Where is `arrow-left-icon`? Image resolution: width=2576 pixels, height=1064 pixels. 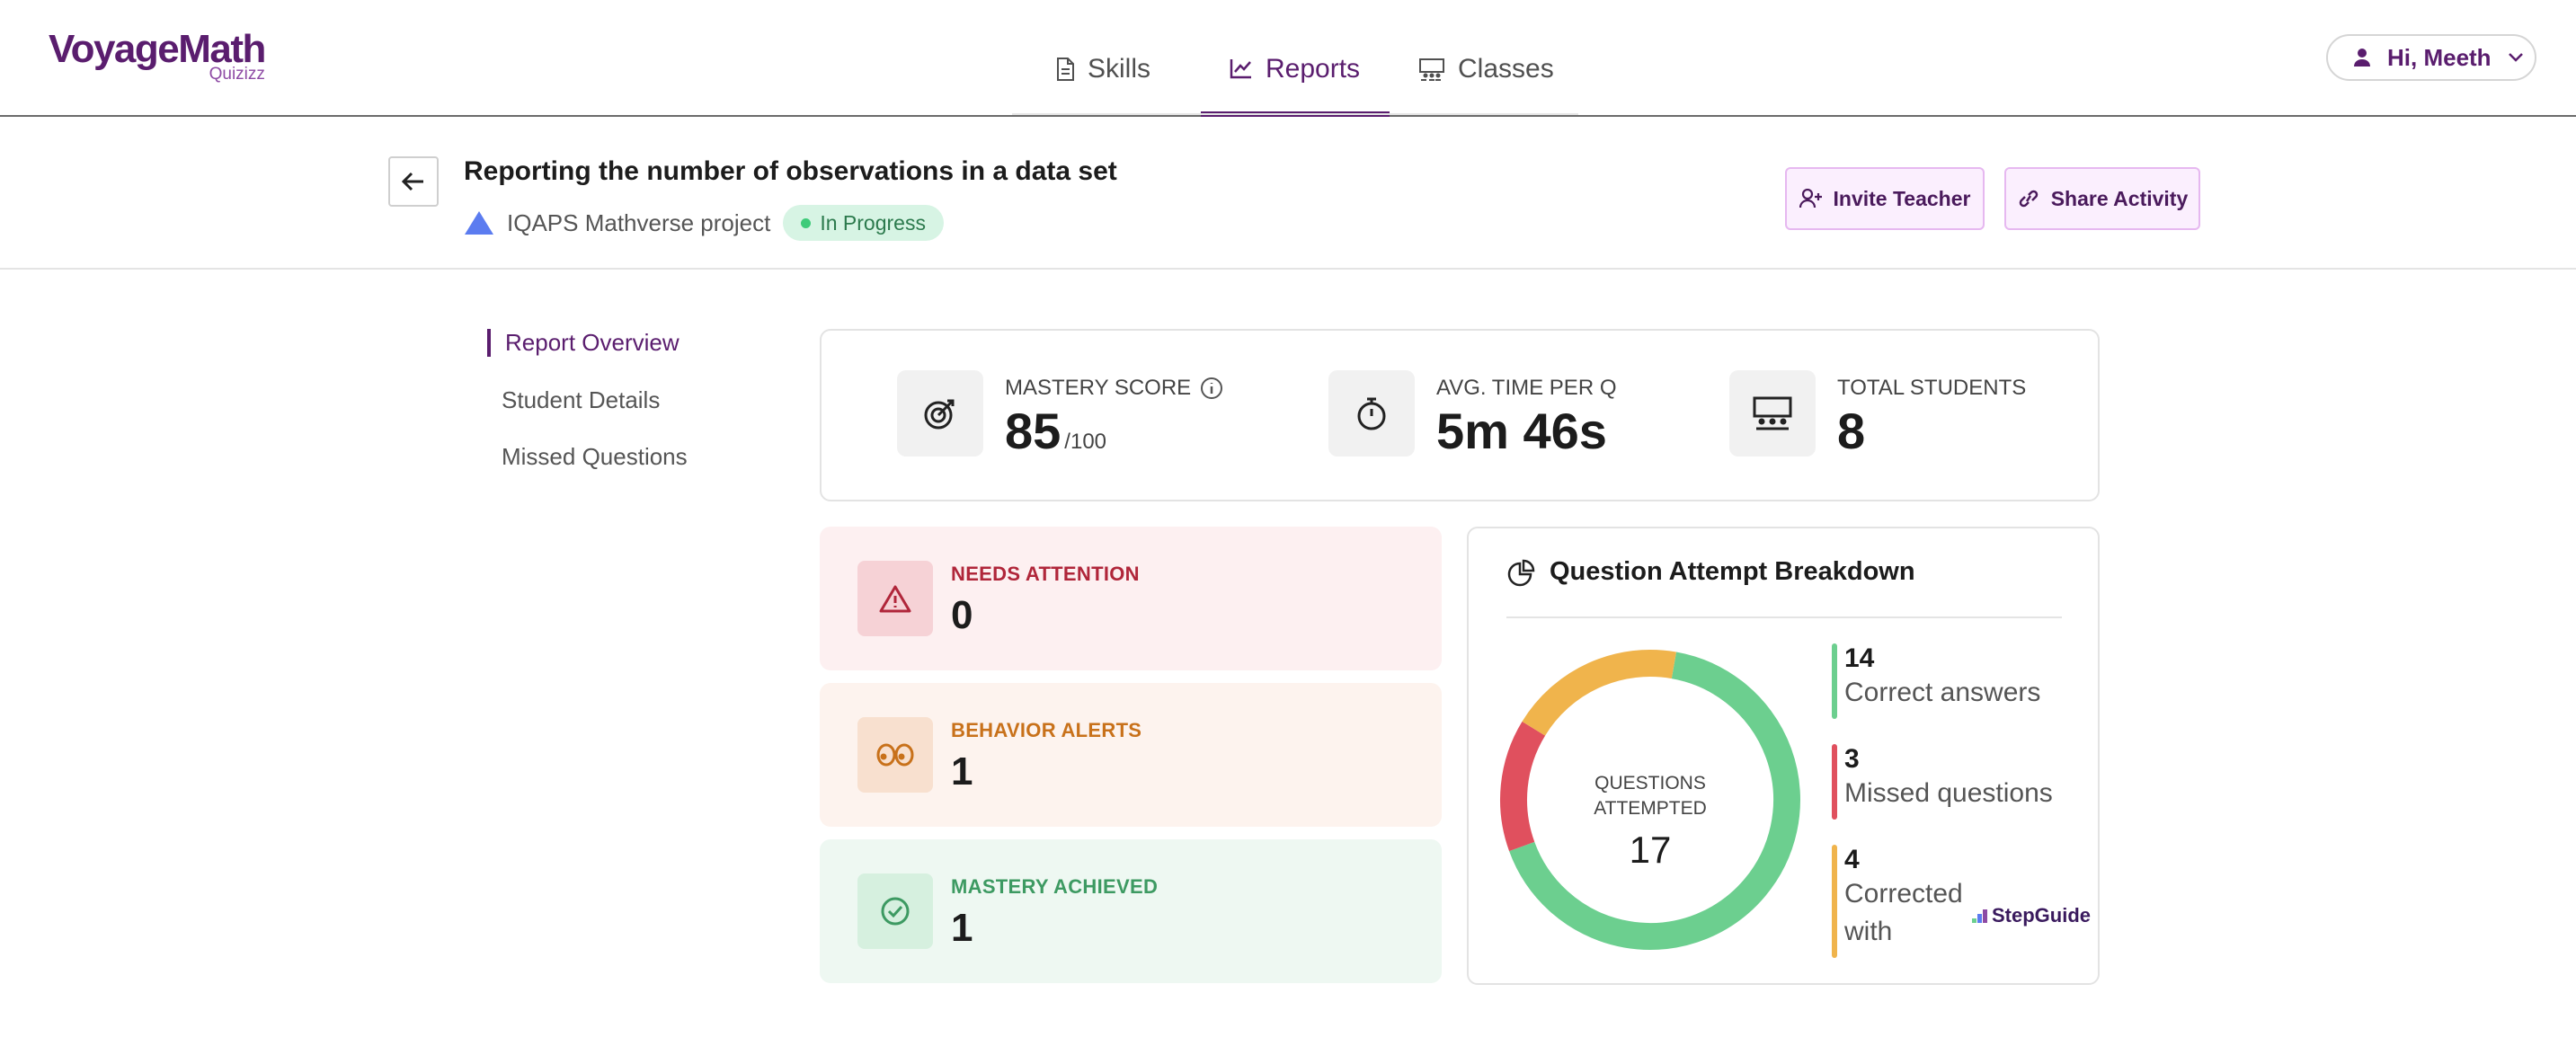 arrow-left-icon is located at coordinates (412, 181).